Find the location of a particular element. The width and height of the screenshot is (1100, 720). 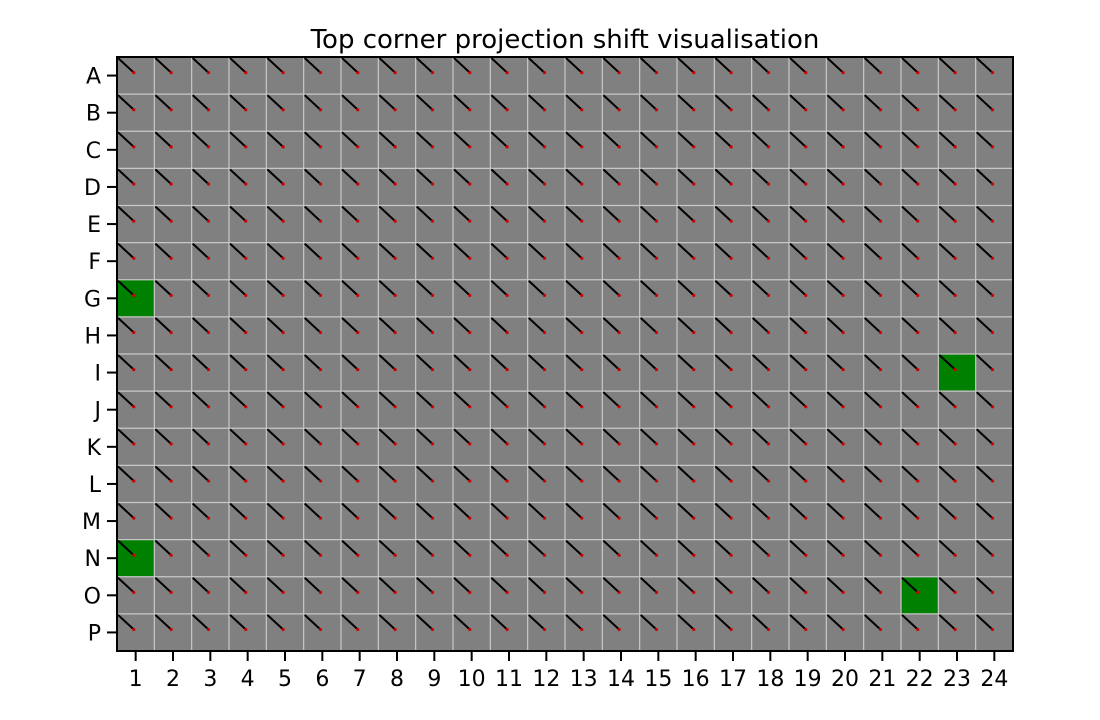

shift-endpoint-I22 is located at coordinates (918, 369).